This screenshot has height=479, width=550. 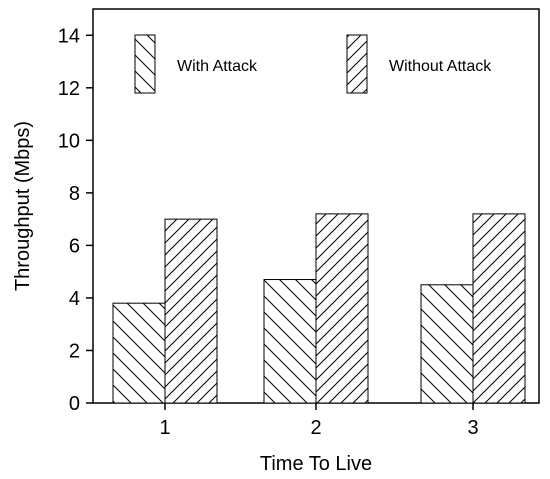 I want to click on x-tick-label: 1, so click(x=164, y=428).